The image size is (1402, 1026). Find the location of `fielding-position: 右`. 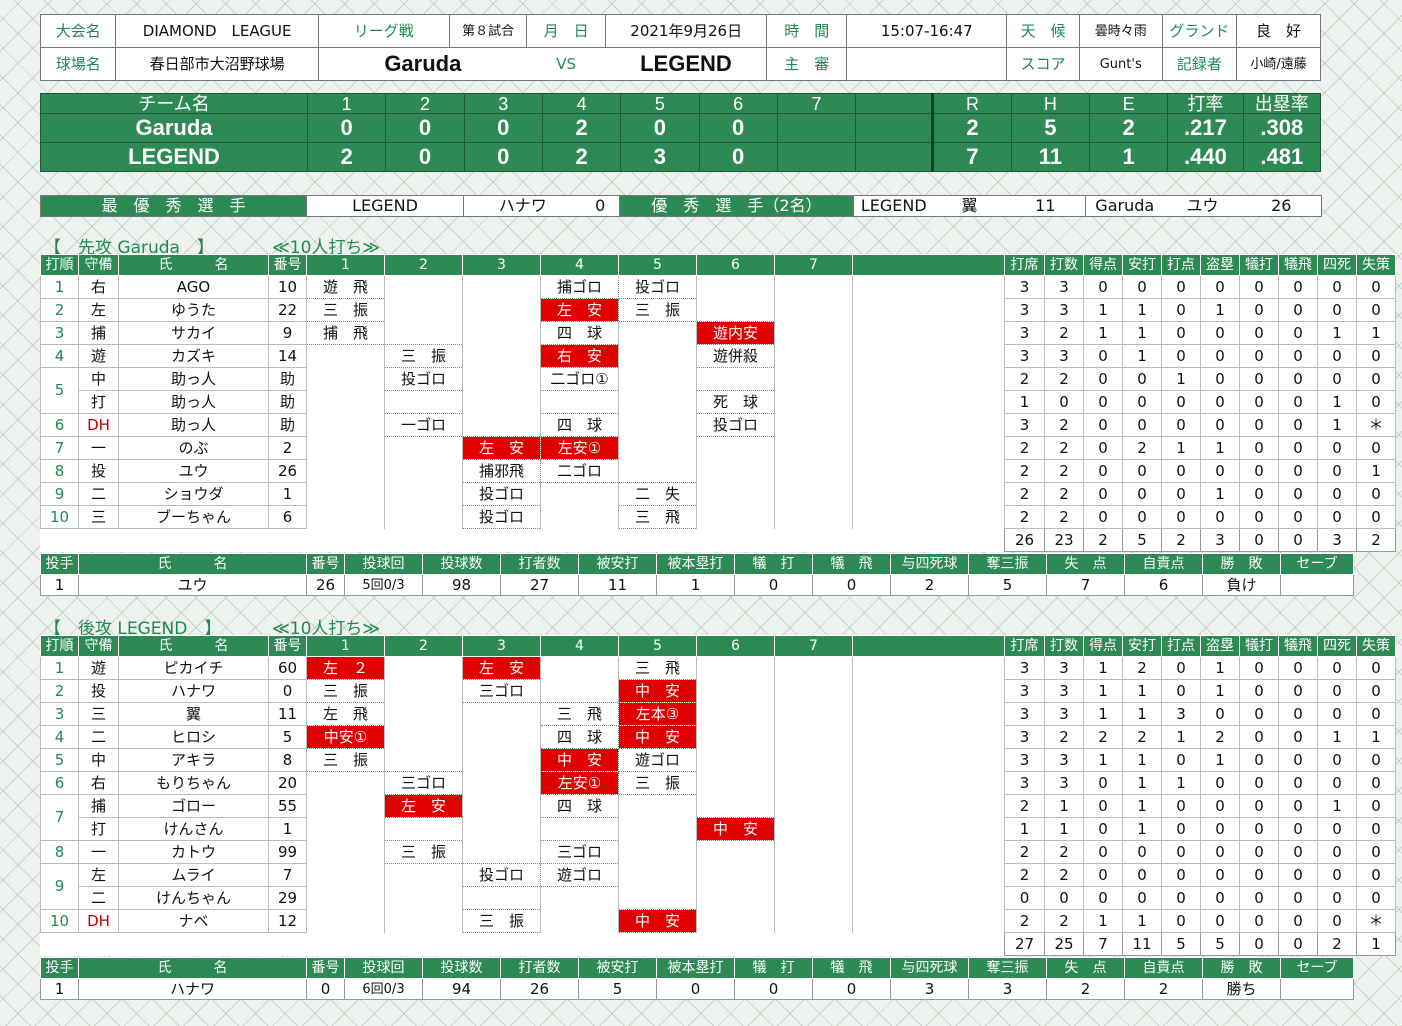

fielding-position: 右 is located at coordinates (98, 783).